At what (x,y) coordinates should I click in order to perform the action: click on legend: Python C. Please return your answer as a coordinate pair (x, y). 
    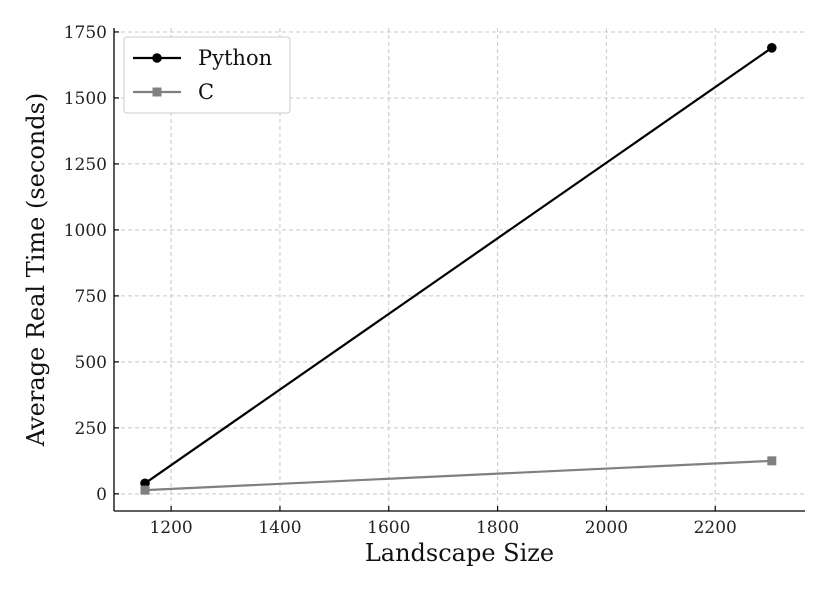
    Looking at the image, I should click on (207, 75).